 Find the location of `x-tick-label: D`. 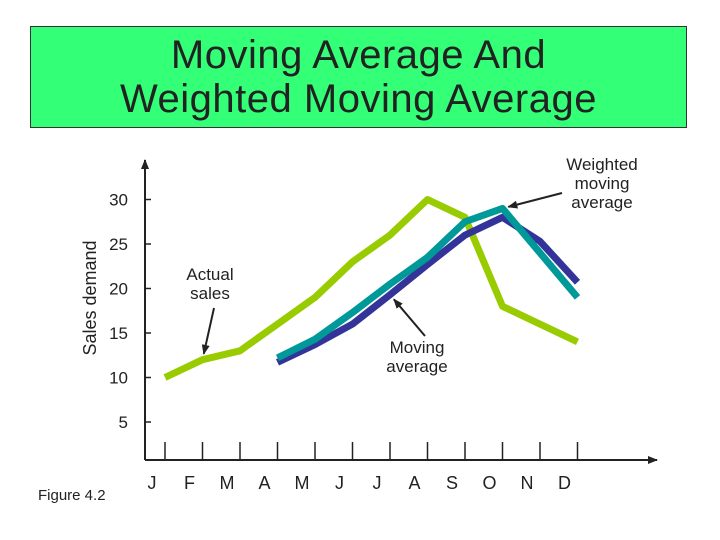

x-tick-label: D is located at coordinates (564, 483).